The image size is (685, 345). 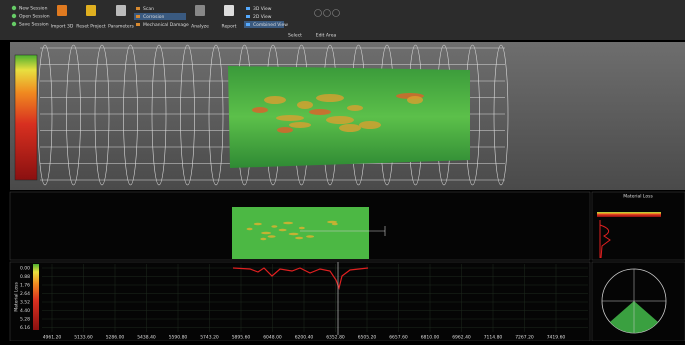 I want to click on view-button: Combined View, so click(x=270, y=25).